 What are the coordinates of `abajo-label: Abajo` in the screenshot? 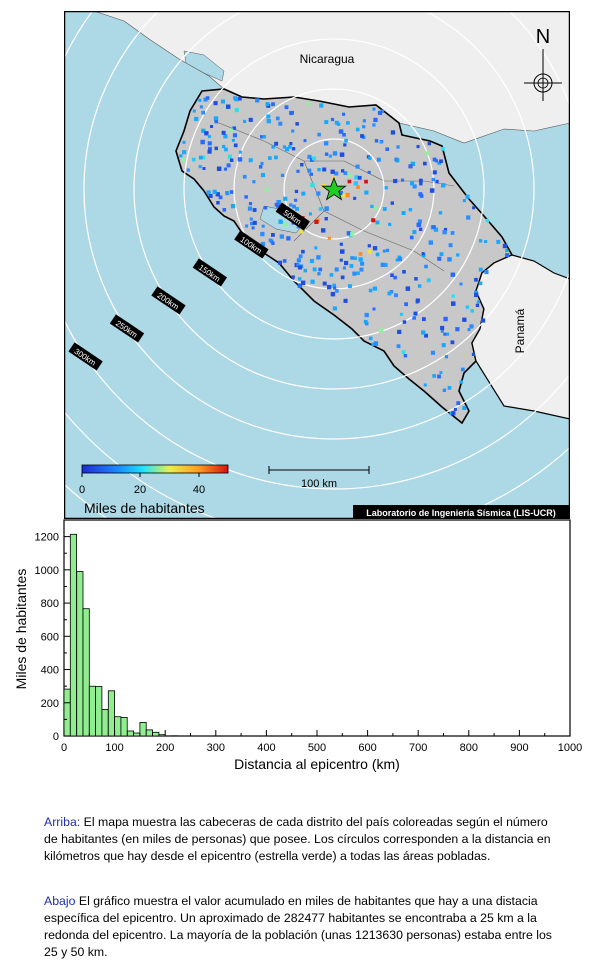 It's located at (60, 901).